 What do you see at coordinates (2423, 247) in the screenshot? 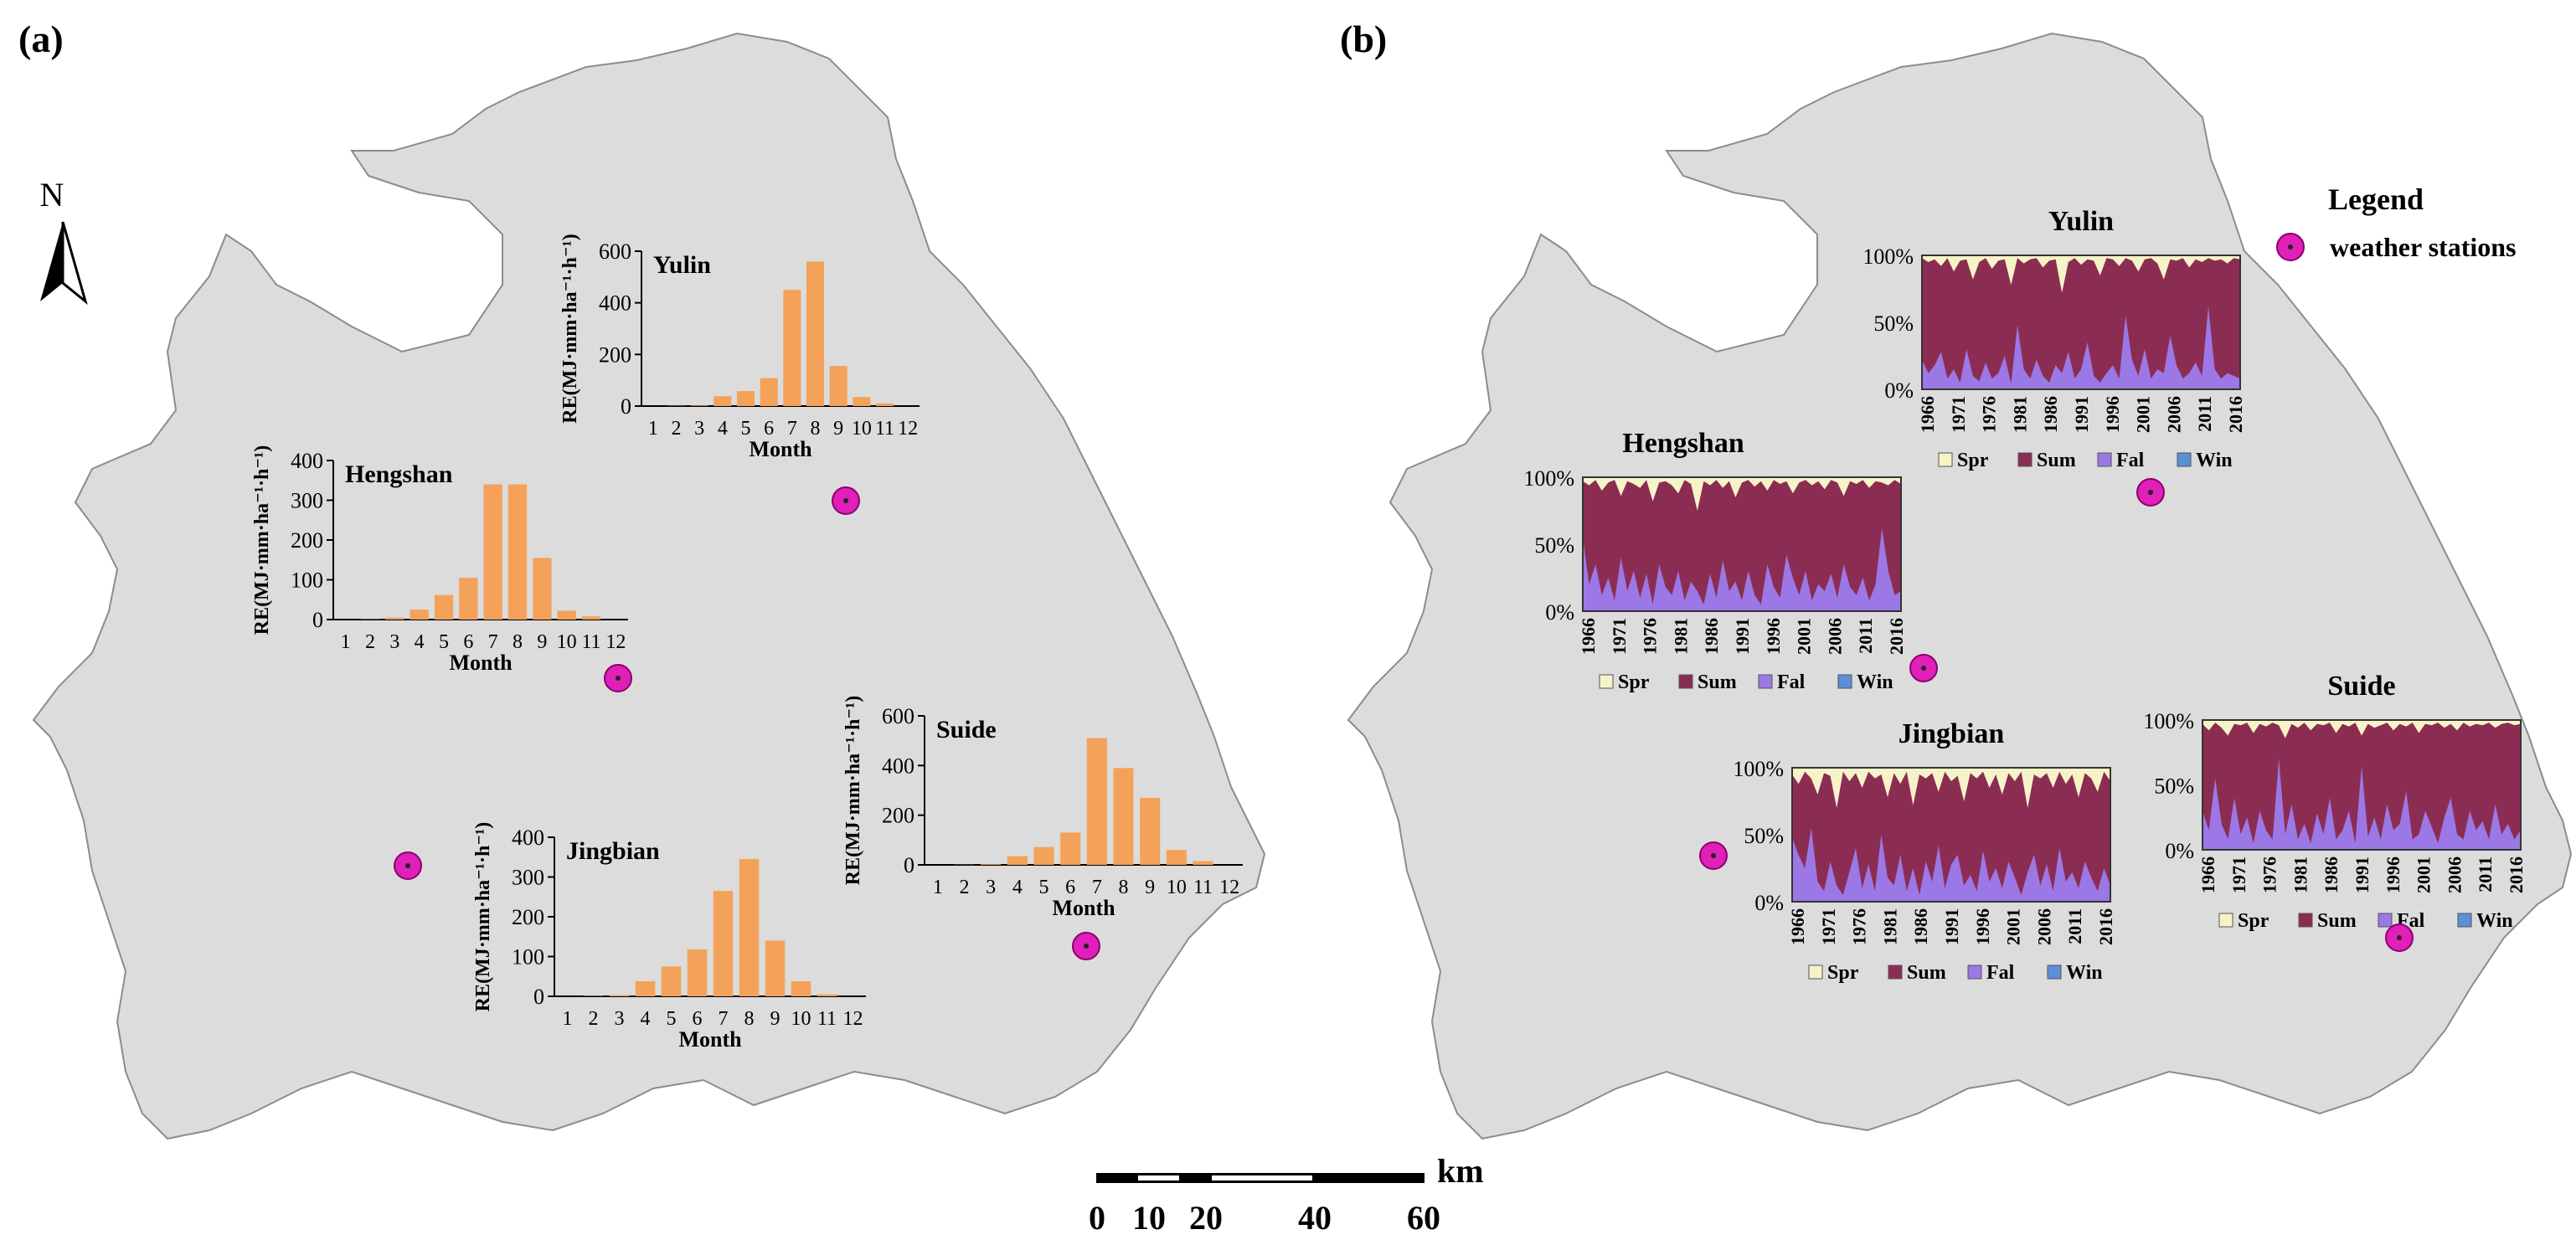
I see `legend-item-label: weather stations` at bounding box center [2423, 247].